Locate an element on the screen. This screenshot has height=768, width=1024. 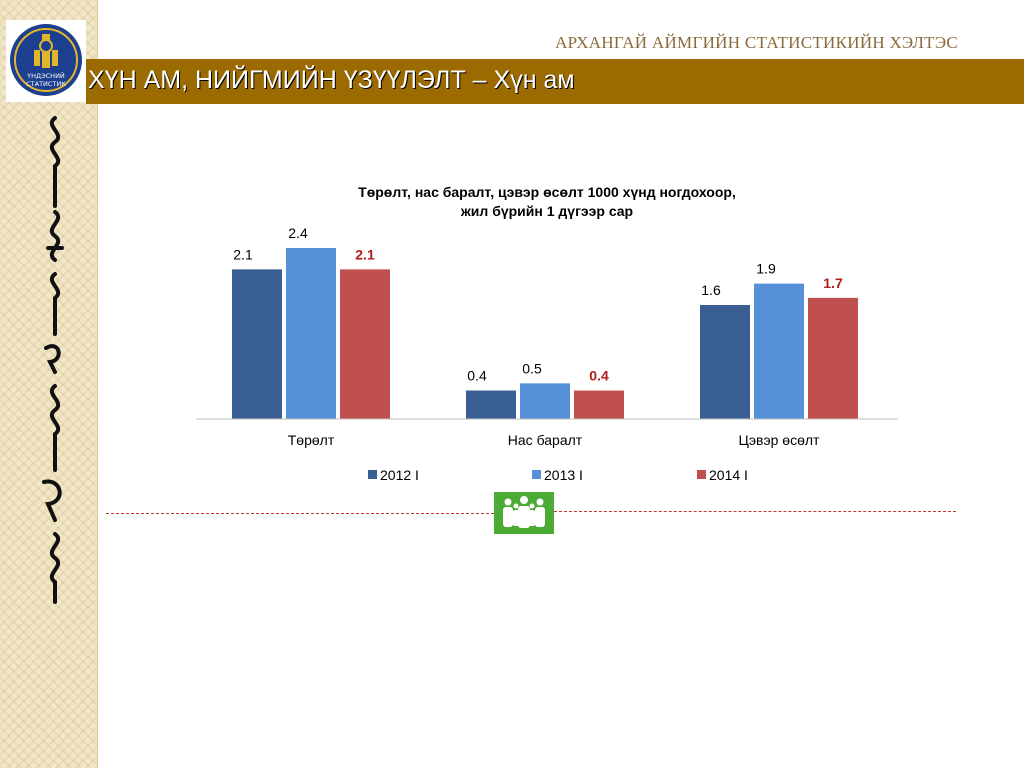
divider-line-left is located at coordinates (300, 513).